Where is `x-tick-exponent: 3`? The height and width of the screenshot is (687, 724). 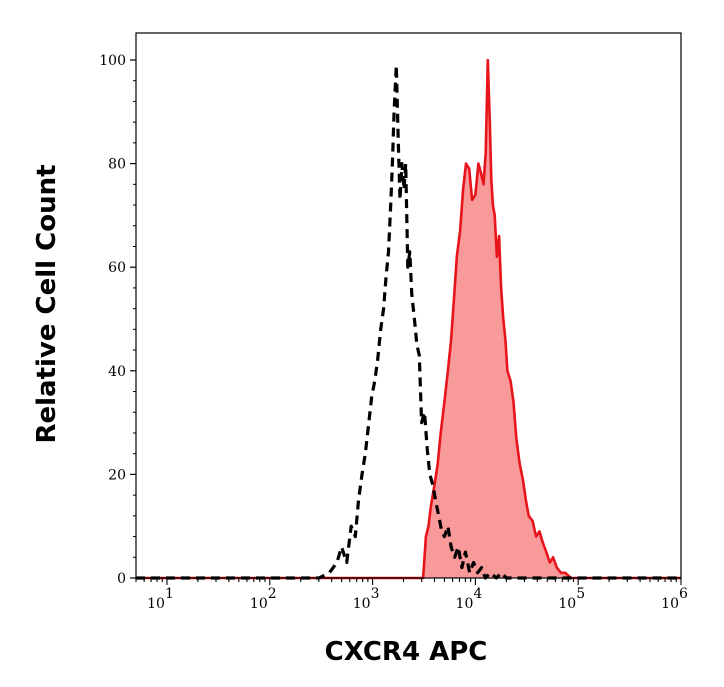
x-tick-exponent: 3 is located at coordinates (375, 594).